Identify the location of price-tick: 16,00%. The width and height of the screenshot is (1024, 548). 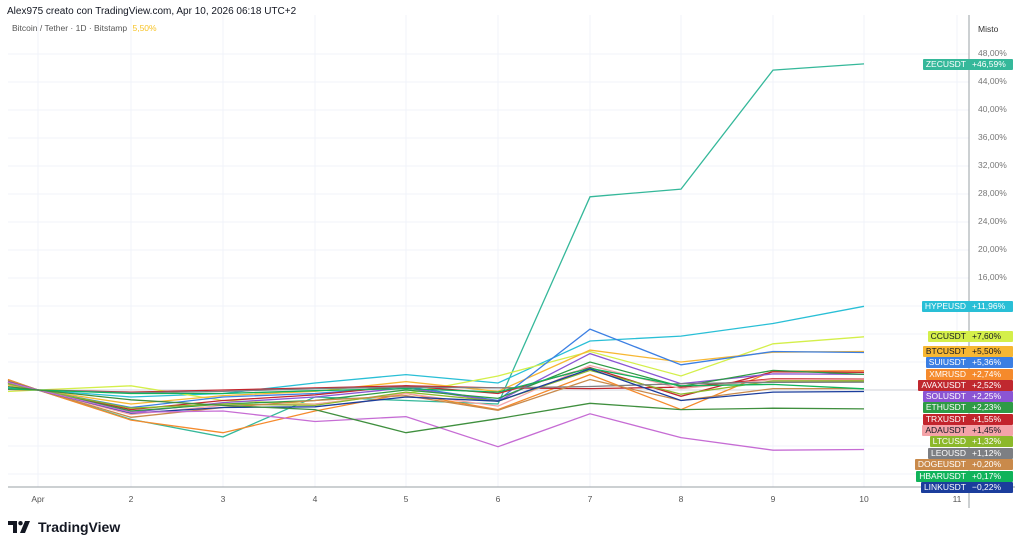
(992, 277).